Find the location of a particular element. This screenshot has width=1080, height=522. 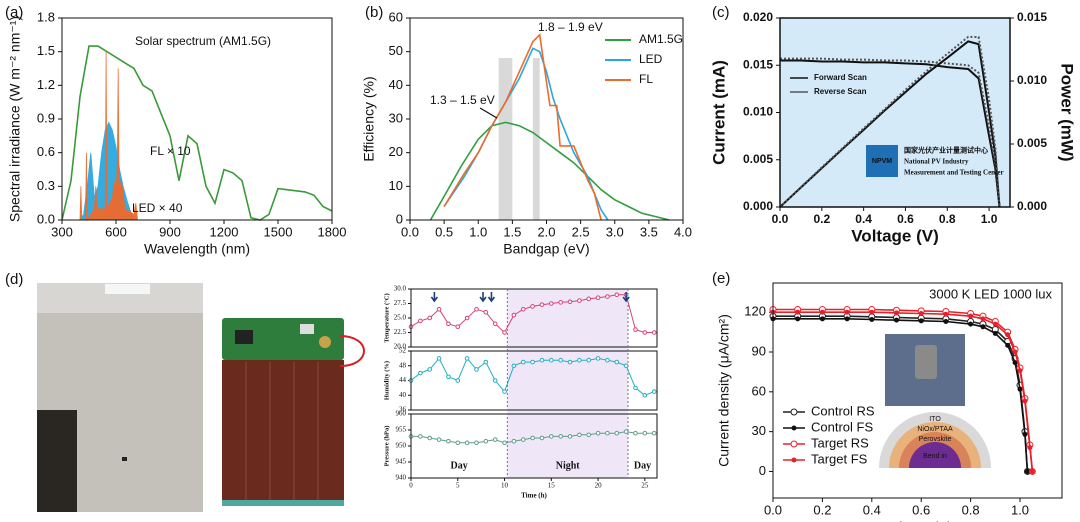

x-tick-label: 1200 is located at coordinates (224, 231).